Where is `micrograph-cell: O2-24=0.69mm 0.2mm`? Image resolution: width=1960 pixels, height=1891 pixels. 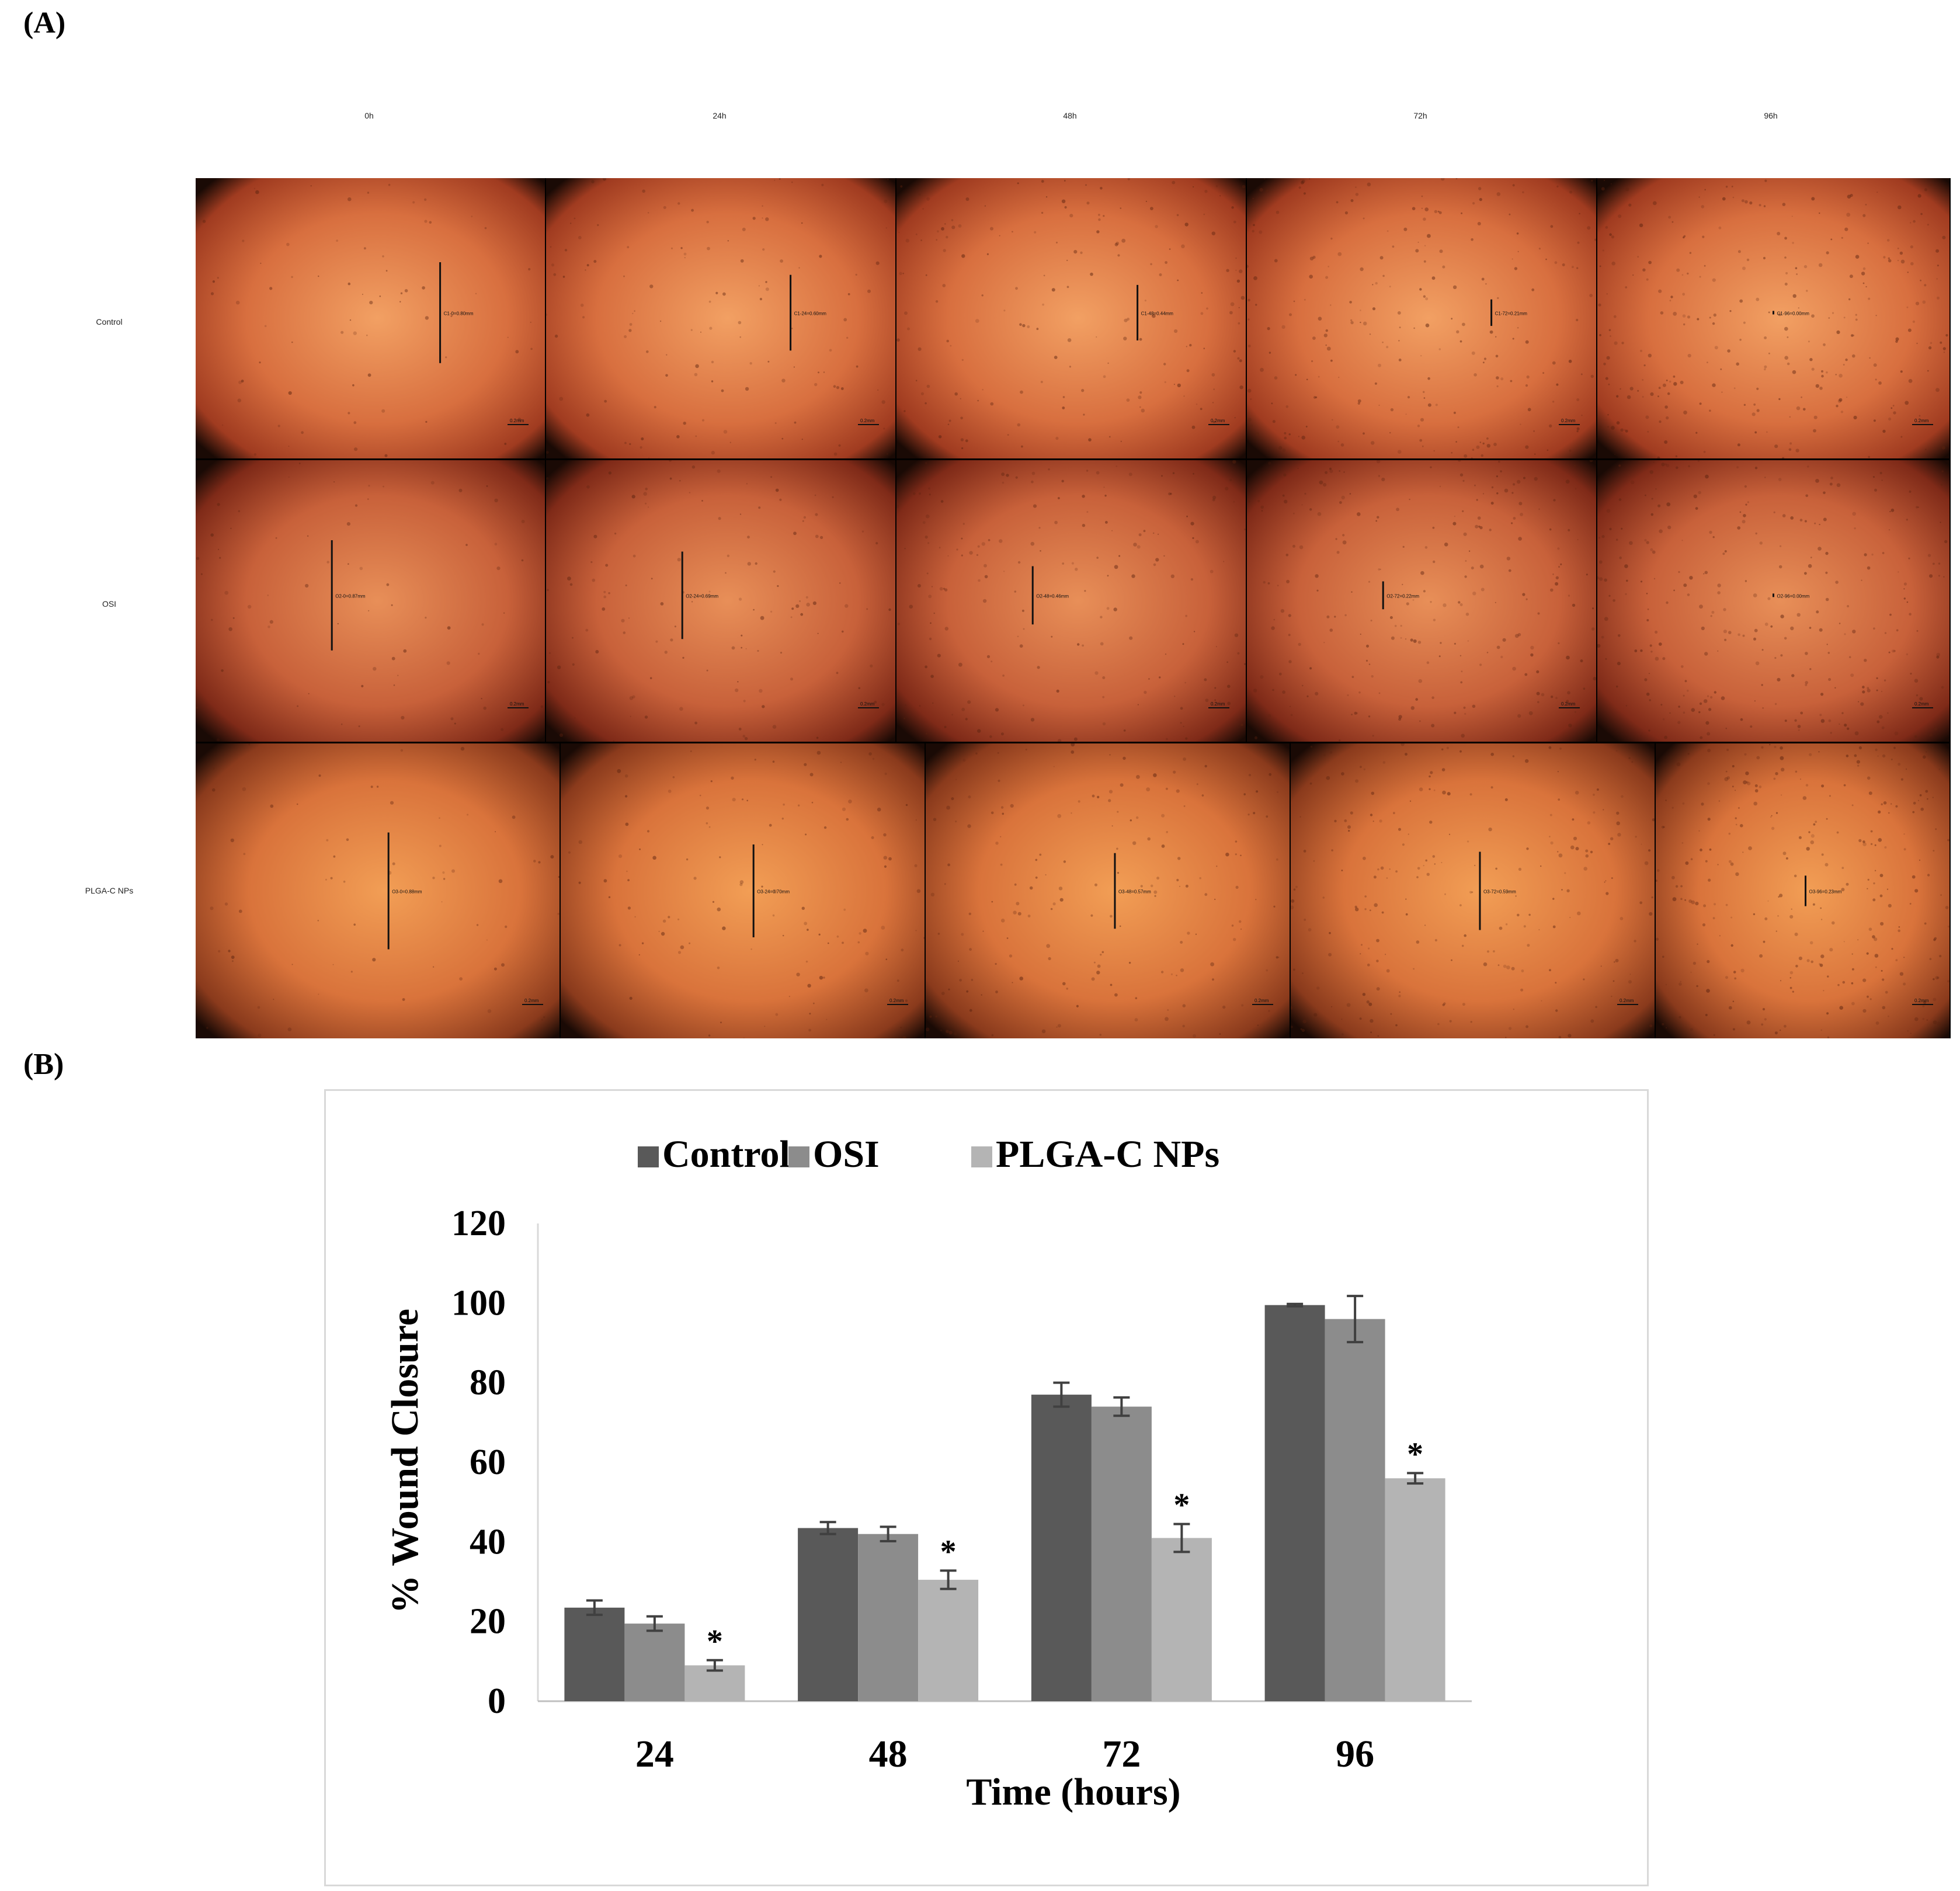 micrograph-cell: O2-24=0.69mm 0.2mm is located at coordinates (721, 601).